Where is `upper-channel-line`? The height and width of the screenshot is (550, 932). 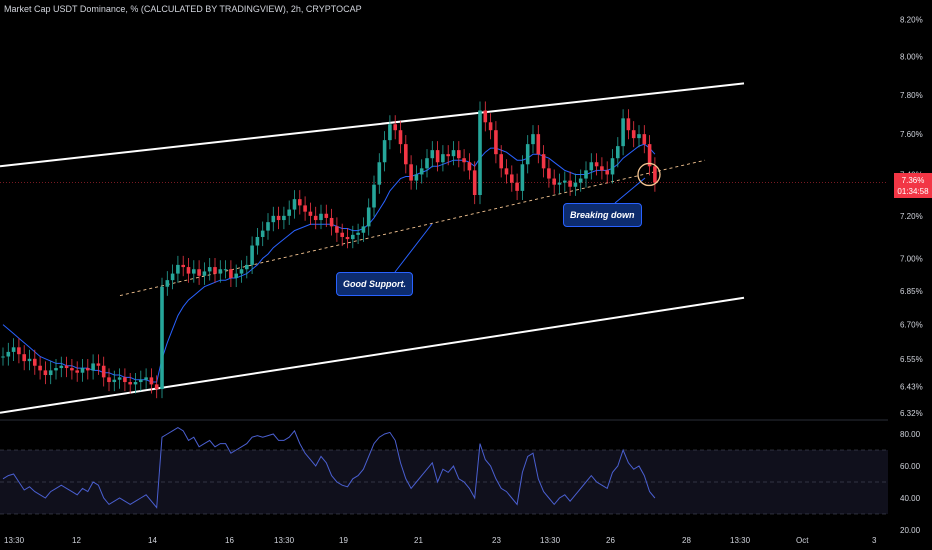 upper-channel-line is located at coordinates (372, 125).